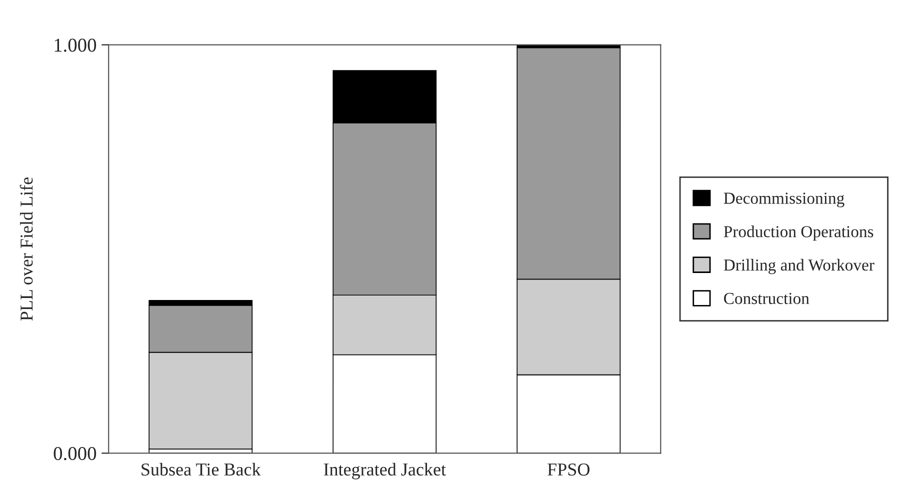  Describe the element at coordinates (799, 266) in the screenshot. I see `legend-label: Drilling and Workover` at that location.